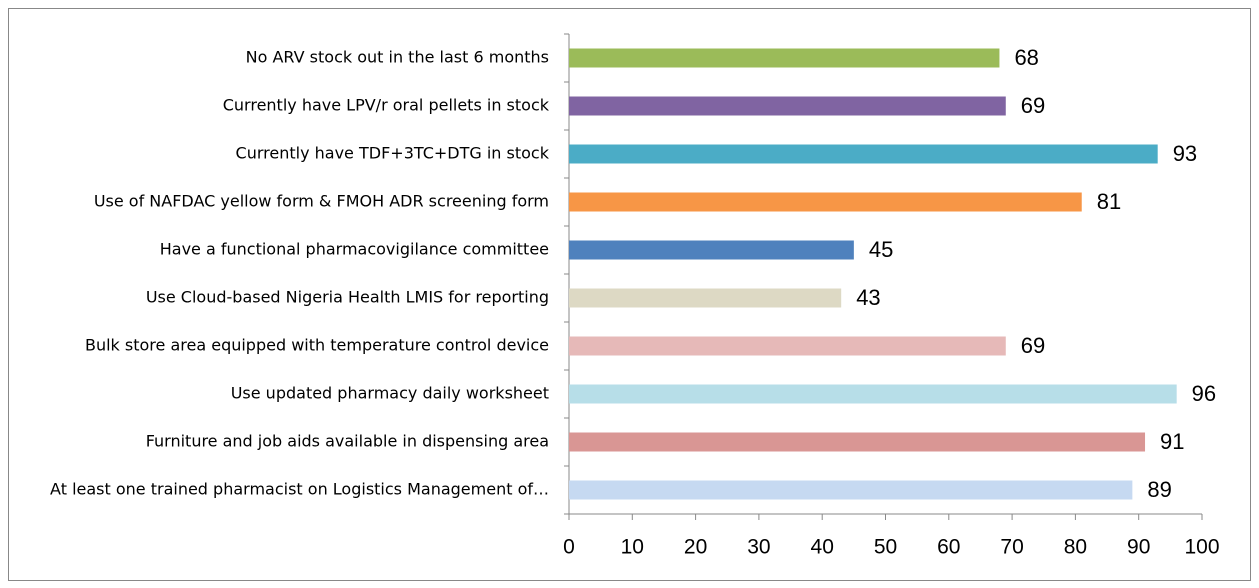 Image resolution: width=1259 pixels, height=588 pixels. I want to click on x-tick-label: 40, so click(822, 547).